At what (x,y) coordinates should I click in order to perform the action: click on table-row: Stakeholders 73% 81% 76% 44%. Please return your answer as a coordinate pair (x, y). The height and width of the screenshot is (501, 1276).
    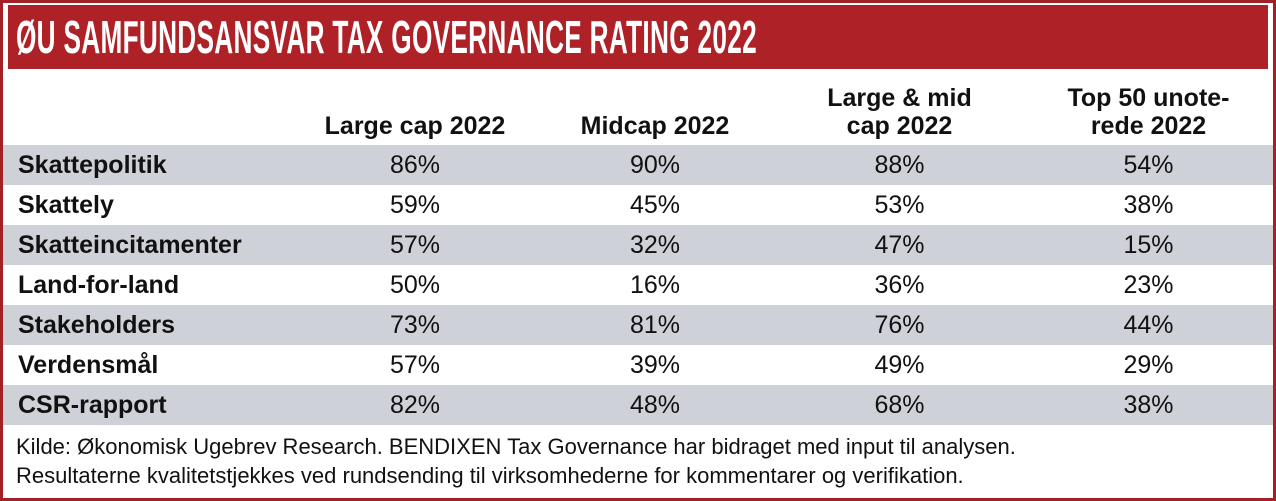
    Looking at the image, I should click on (638, 325).